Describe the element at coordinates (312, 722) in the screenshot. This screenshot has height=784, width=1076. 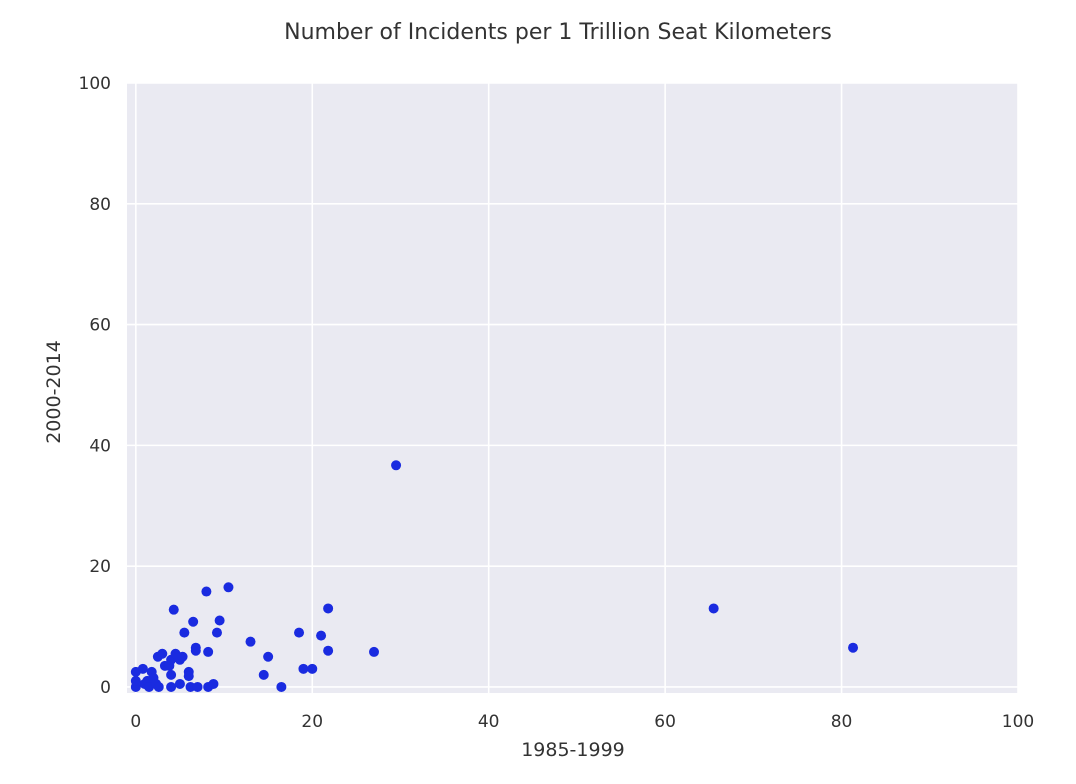
I see `x-tick-label: 20` at that location.